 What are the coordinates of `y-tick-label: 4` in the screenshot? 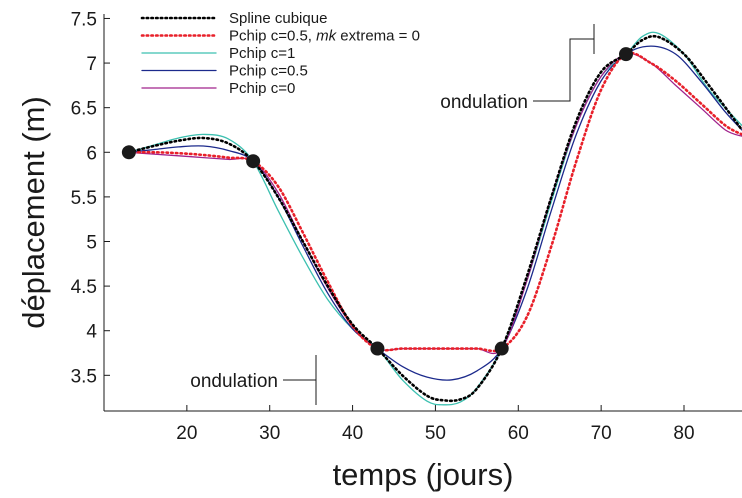 It's located at (91, 332).